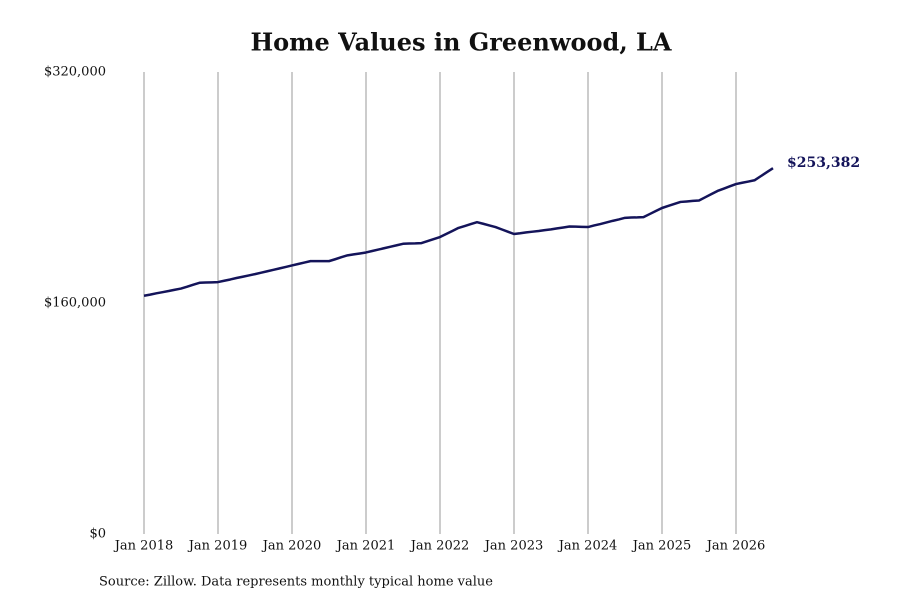 The height and width of the screenshot is (600, 900). What do you see at coordinates (291, 546) in the screenshot?
I see `x-tick-label: Jan 2020` at bounding box center [291, 546].